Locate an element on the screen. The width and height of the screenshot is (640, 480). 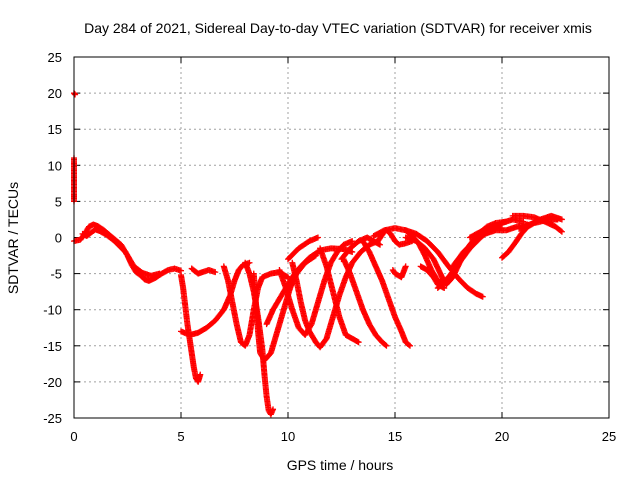
series-arc26 is located at coordinates (485, 233).